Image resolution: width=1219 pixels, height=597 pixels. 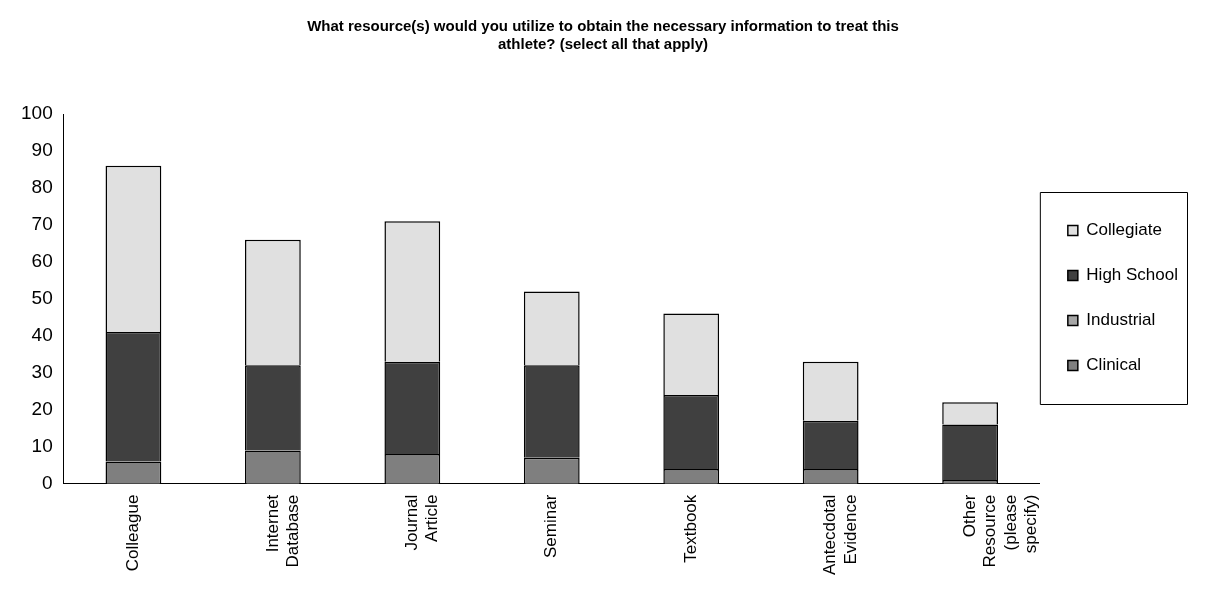 What do you see at coordinates (551, 526) in the screenshot?
I see `x-tick-label: Seminar` at bounding box center [551, 526].